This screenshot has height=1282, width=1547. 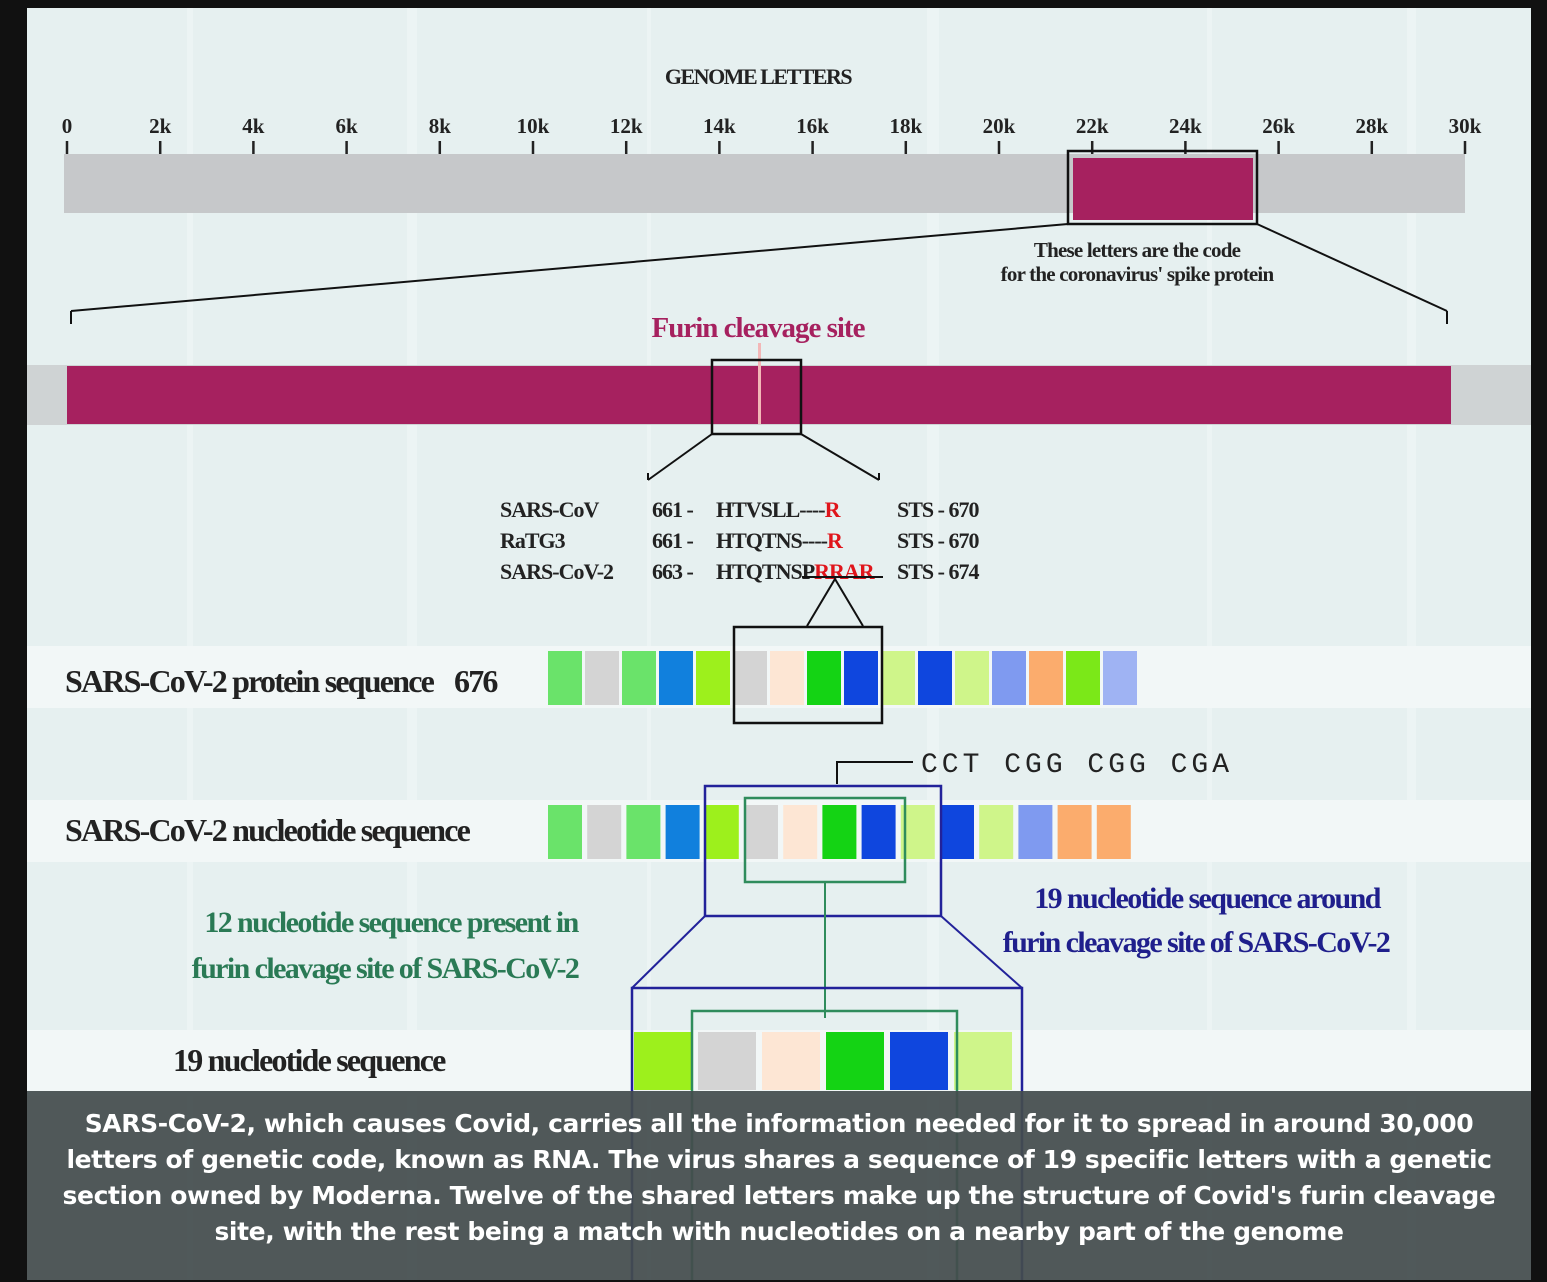 I want to click on axis-tick-label: 26k, so click(x=1278, y=126).